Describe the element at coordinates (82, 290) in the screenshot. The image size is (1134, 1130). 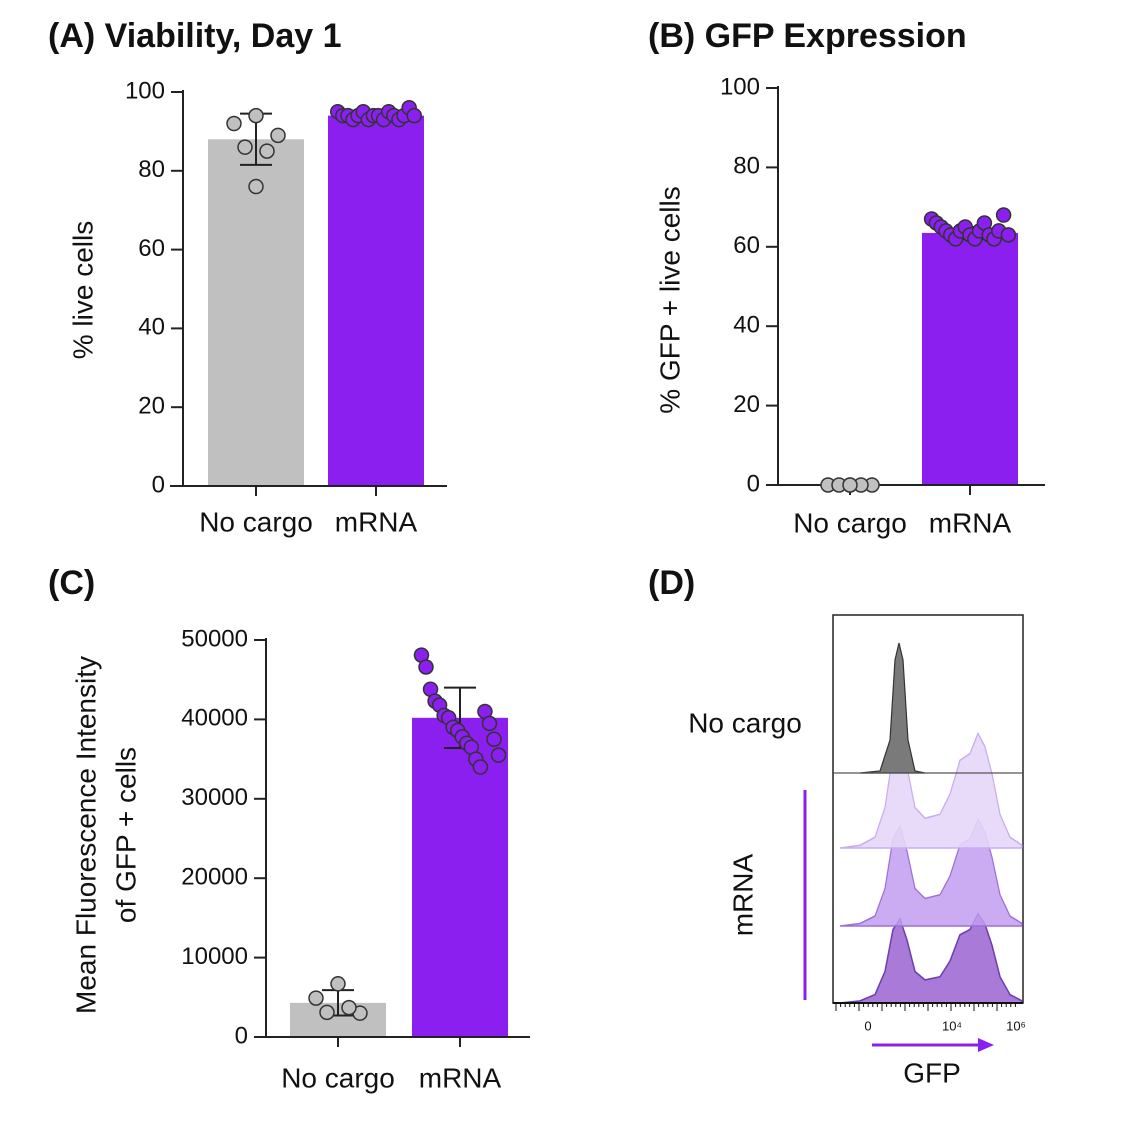
I see `y-axis-label: % live cells` at that location.